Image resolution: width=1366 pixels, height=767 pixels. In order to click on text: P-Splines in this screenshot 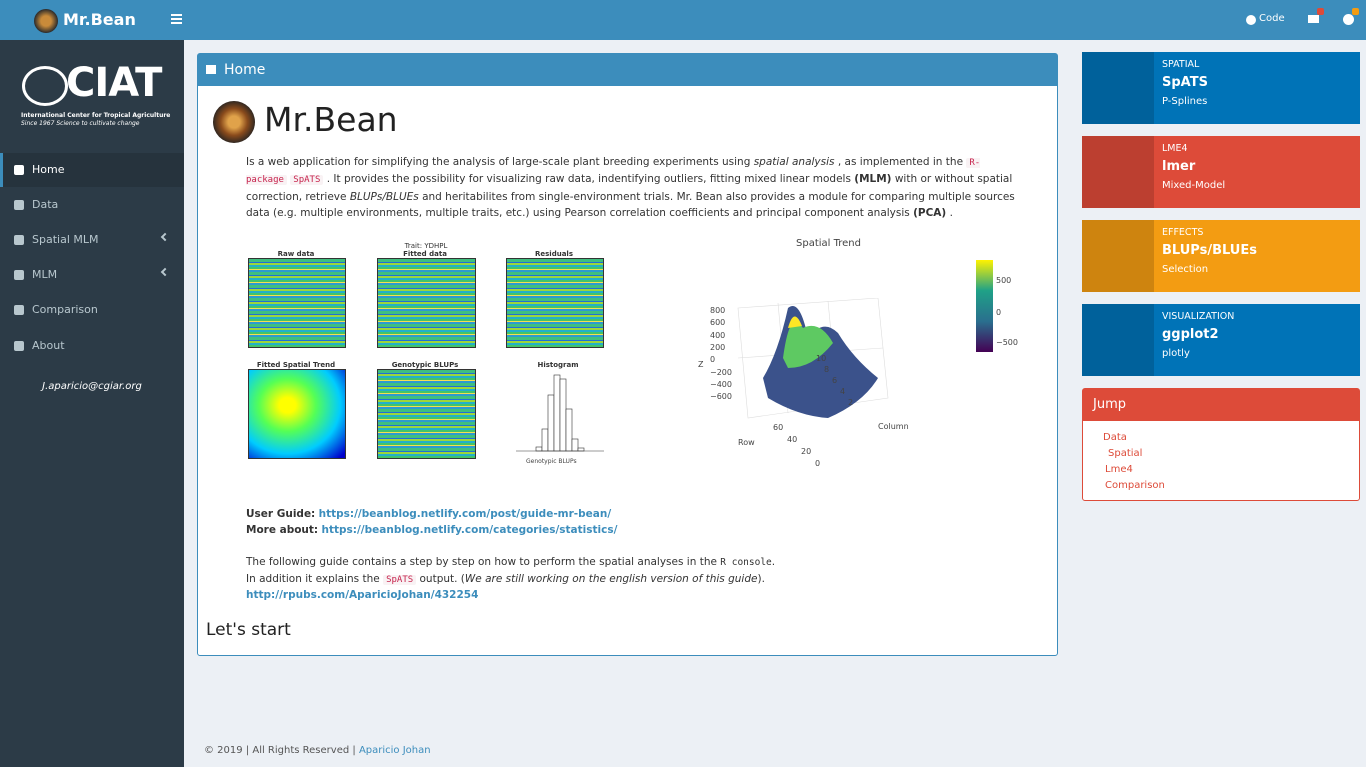, I will do `click(1185, 101)`.